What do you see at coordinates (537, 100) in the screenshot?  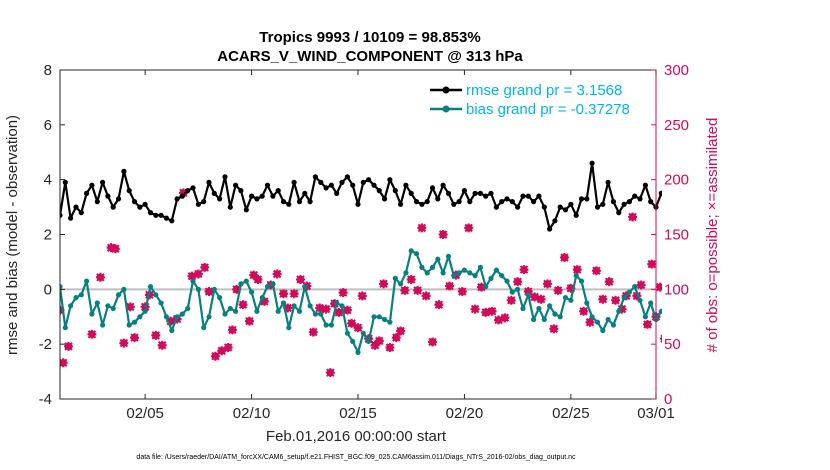 I see `legend-box` at bounding box center [537, 100].